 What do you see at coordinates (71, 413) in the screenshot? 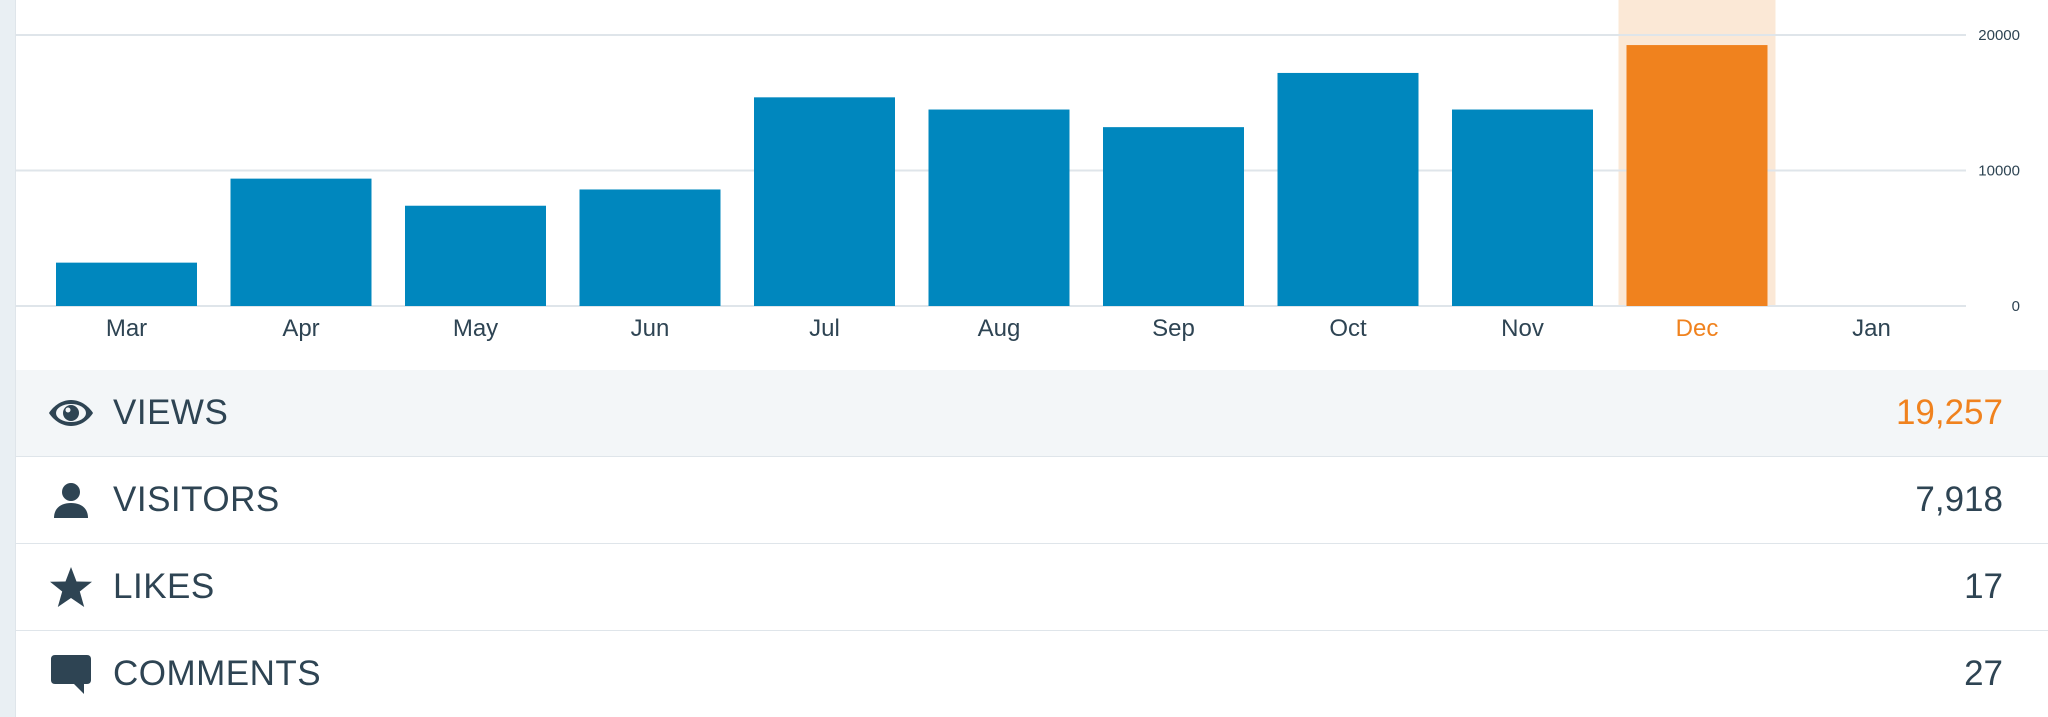
I see `eye-icon` at bounding box center [71, 413].